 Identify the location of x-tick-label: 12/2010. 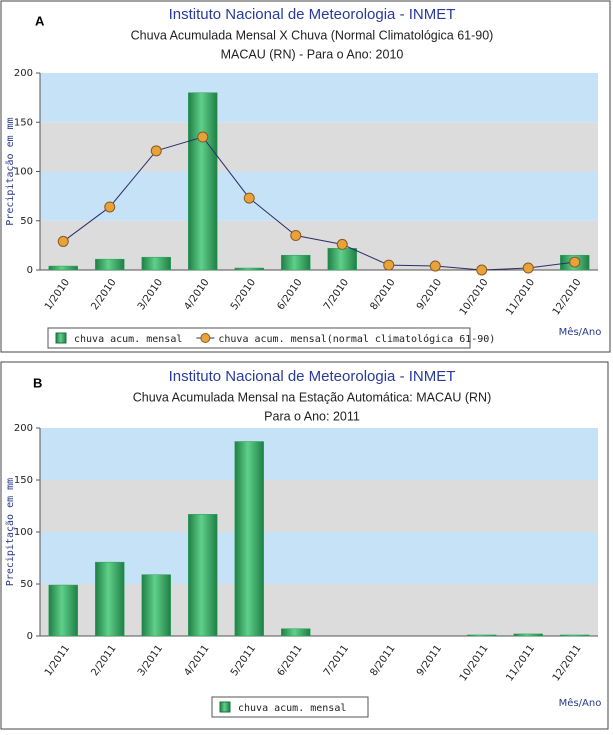
(567, 297).